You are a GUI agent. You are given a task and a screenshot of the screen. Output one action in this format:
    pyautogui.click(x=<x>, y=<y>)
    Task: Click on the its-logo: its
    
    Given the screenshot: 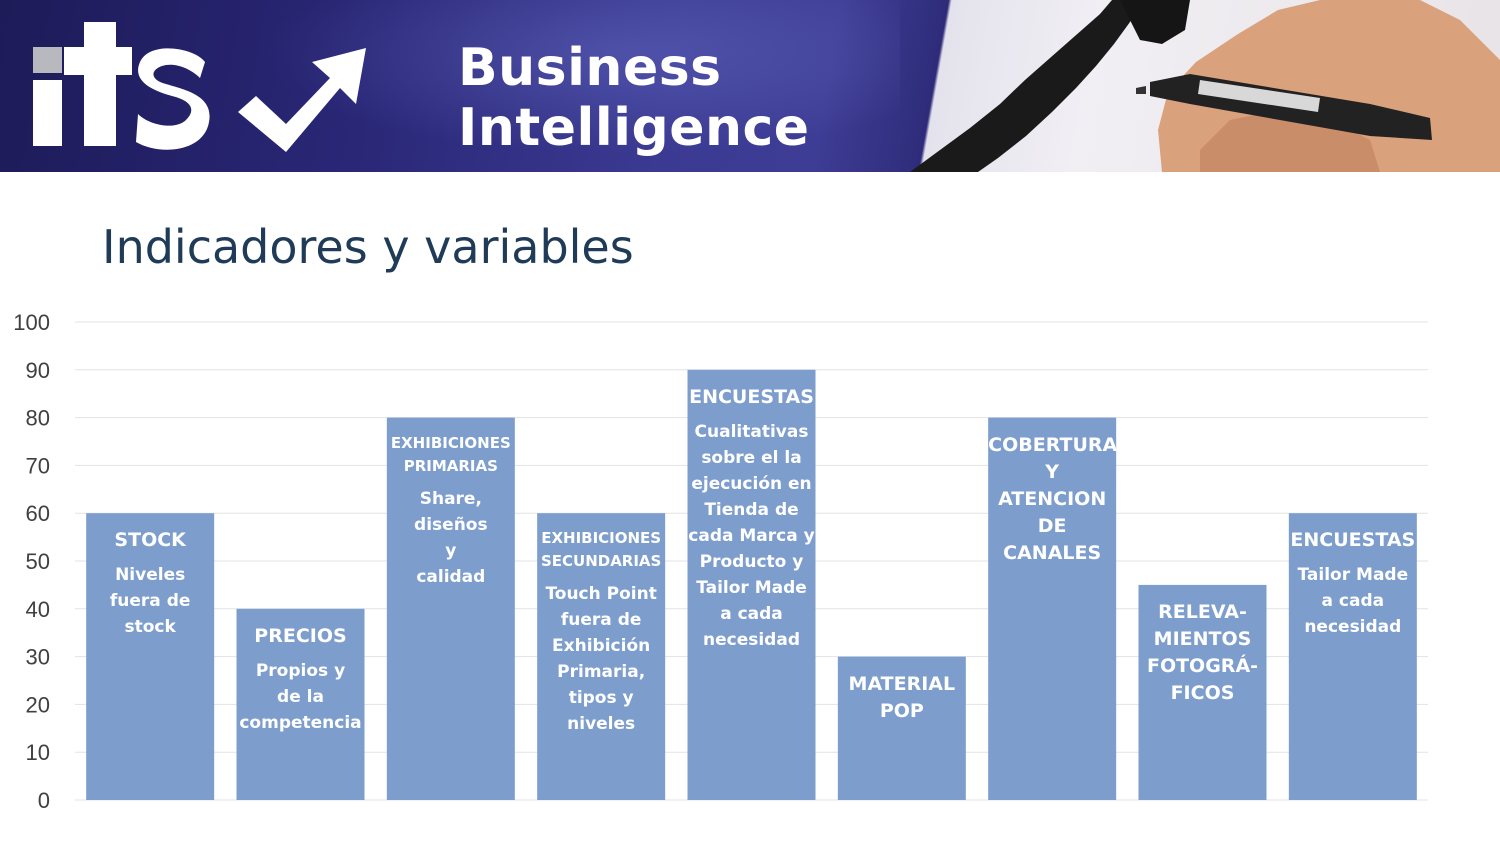 What is the action you would take?
    pyautogui.click(x=199, y=87)
    